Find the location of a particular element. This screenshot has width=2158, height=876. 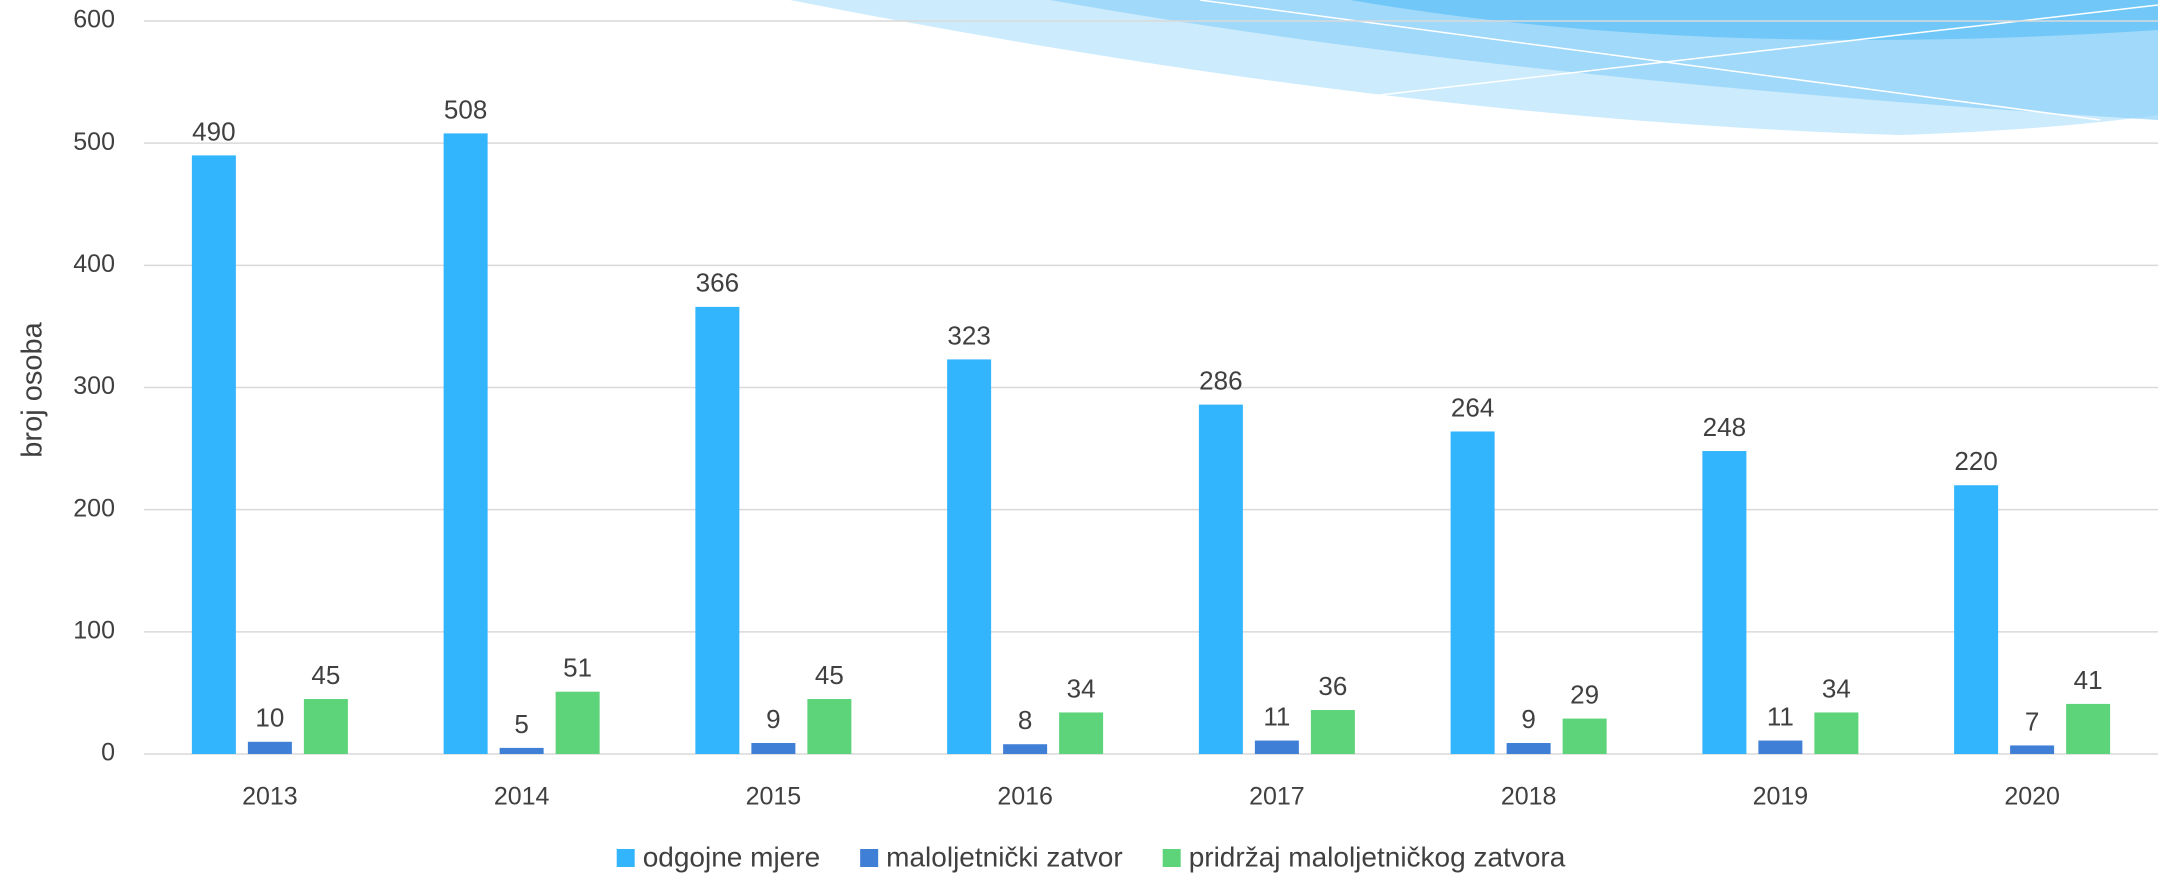

y-axis-title: broj osoba is located at coordinates (33, 389).